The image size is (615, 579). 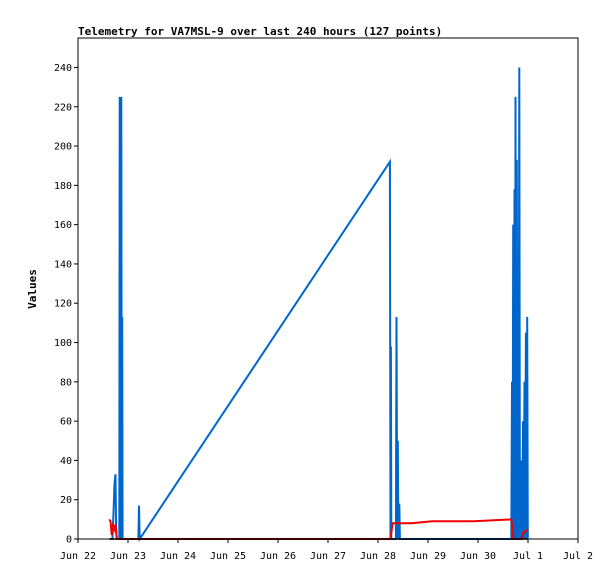 I want to click on x-tick-label: Jul 2, so click(x=578, y=556).